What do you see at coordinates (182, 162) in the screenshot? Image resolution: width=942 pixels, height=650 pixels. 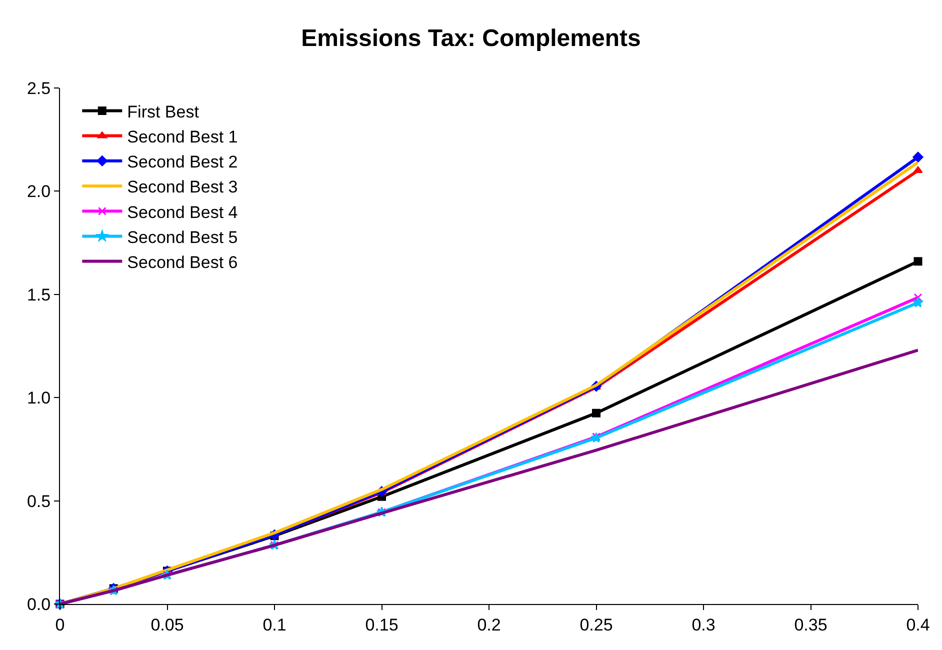 I see `legend-label: Second Best 2` at bounding box center [182, 162].